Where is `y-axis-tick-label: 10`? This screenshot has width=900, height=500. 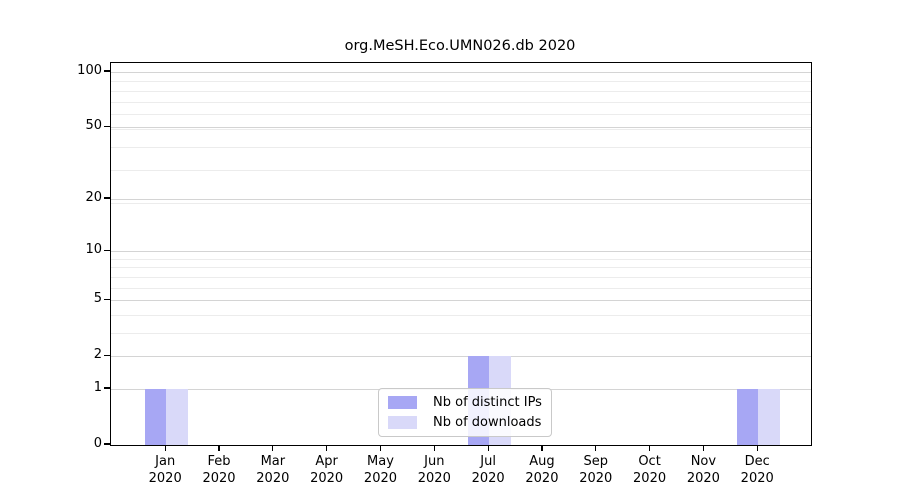
y-axis-tick-label: 10 is located at coordinates (93, 250).